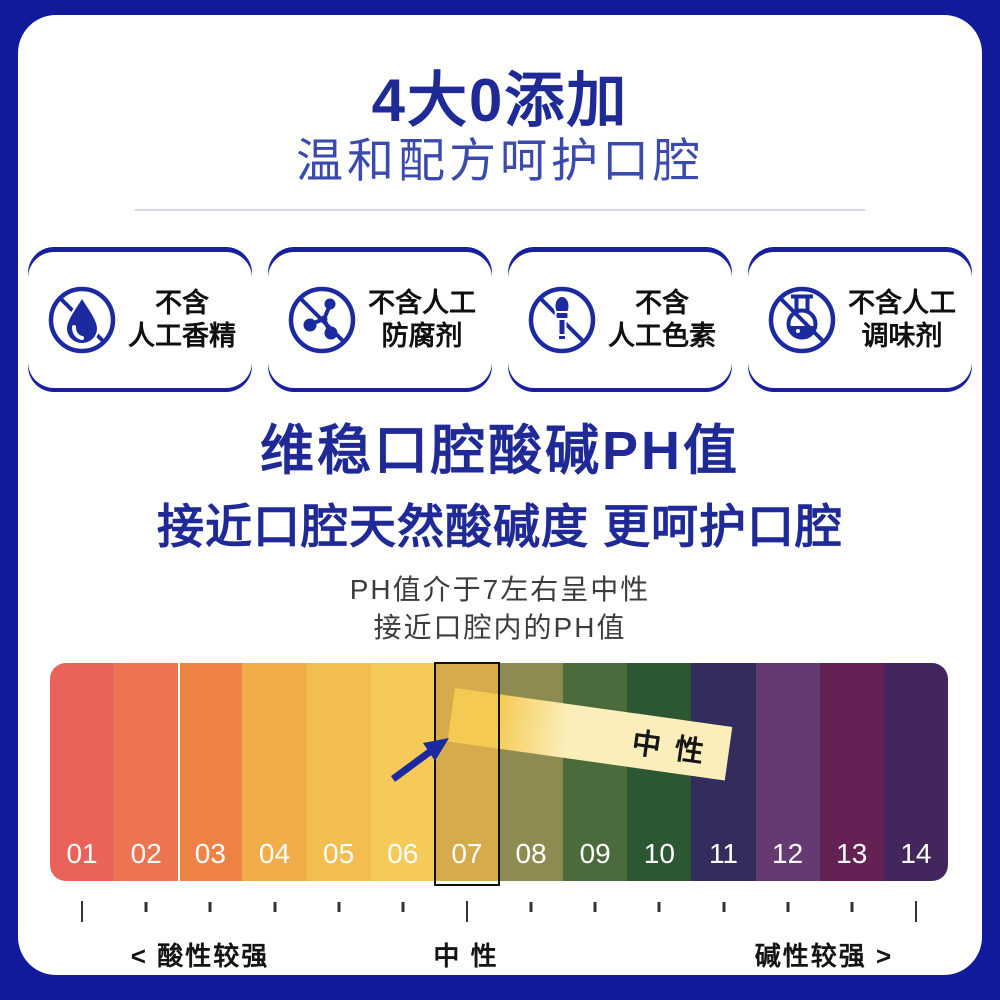 This screenshot has width=1000, height=1000. I want to click on badge-label: 不含人工 防腐剂, so click(422, 320).